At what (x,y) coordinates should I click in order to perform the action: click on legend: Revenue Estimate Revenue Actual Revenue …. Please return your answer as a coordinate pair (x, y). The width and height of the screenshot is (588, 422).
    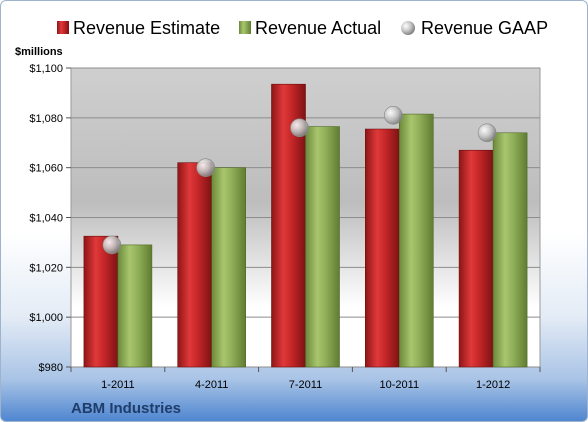
    Looking at the image, I should click on (302, 28).